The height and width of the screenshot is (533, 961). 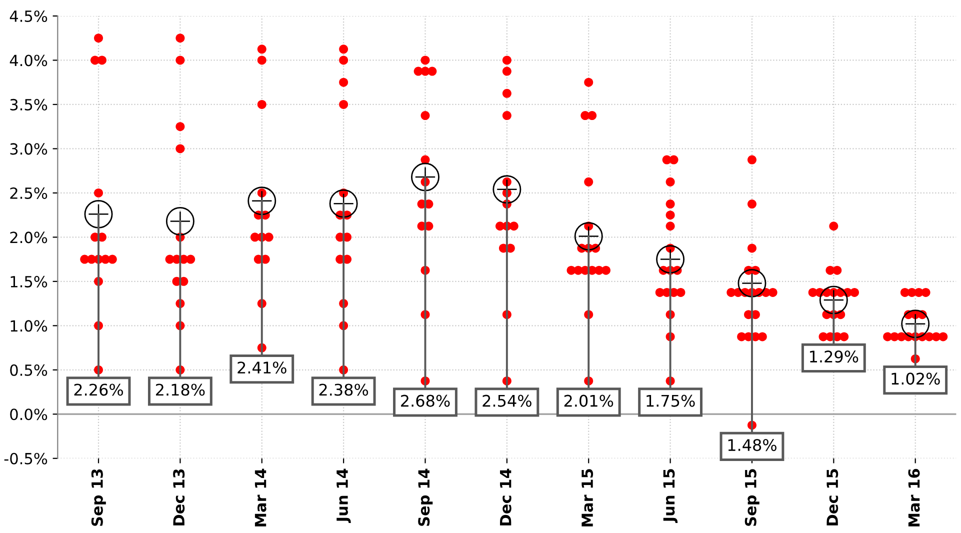 I want to click on x-tick-label: Mar 15, so click(x=588, y=497).